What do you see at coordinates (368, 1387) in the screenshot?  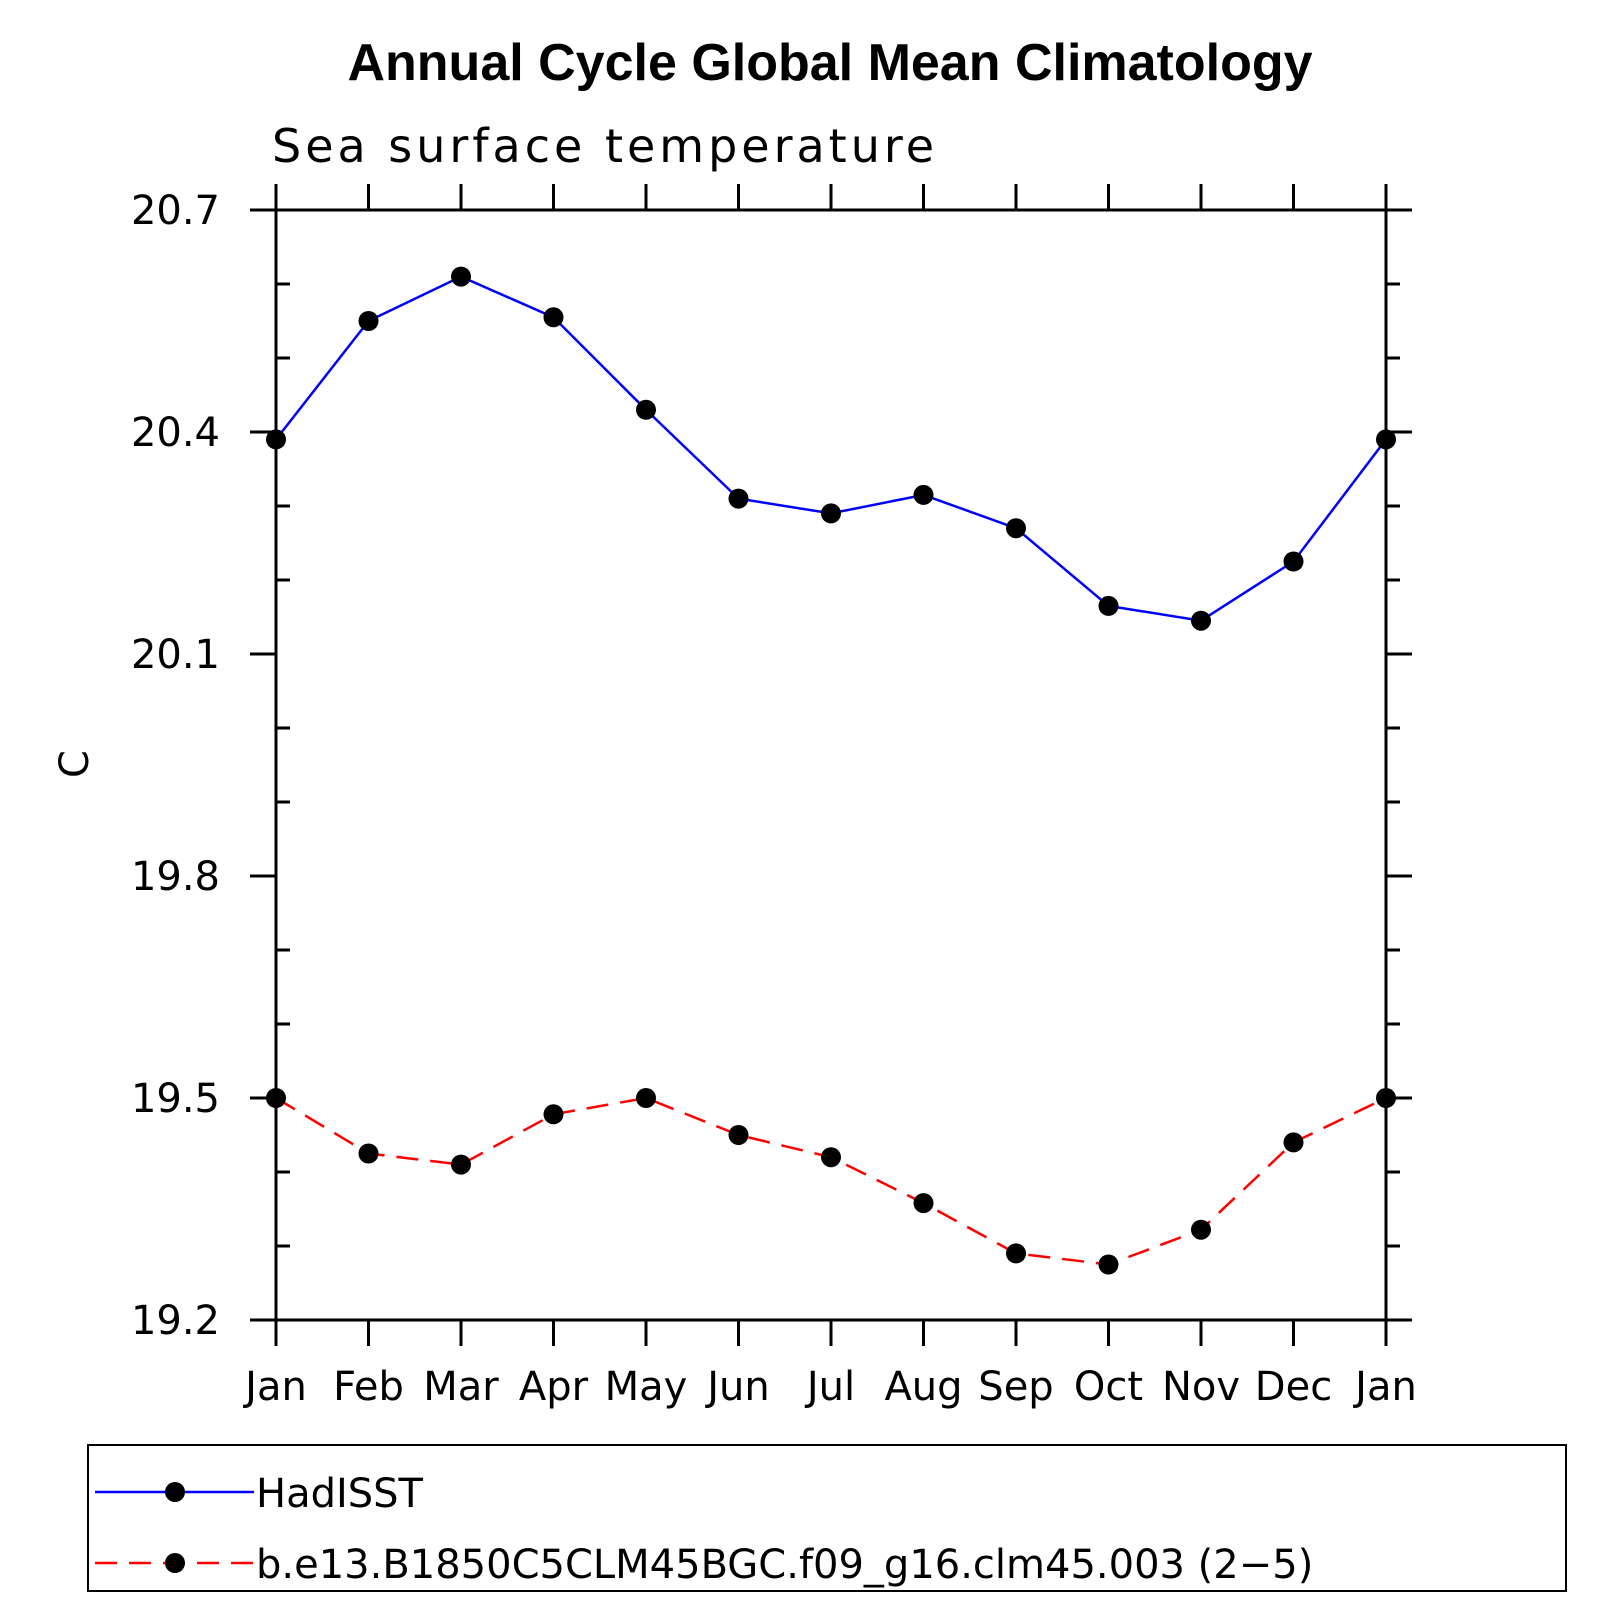 I see `x-tick-label: Feb` at bounding box center [368, 1387].